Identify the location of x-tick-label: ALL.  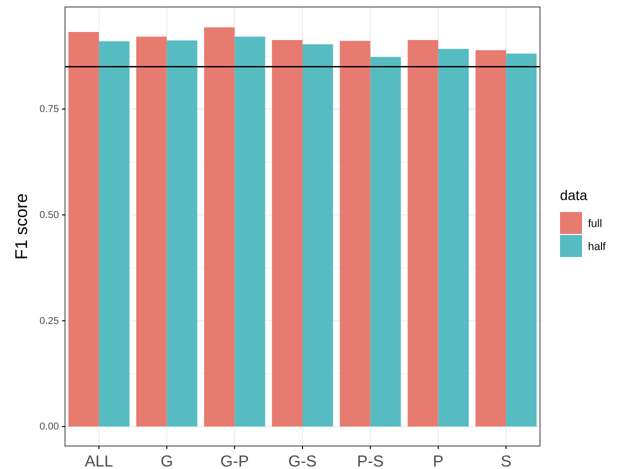
(99, 461).